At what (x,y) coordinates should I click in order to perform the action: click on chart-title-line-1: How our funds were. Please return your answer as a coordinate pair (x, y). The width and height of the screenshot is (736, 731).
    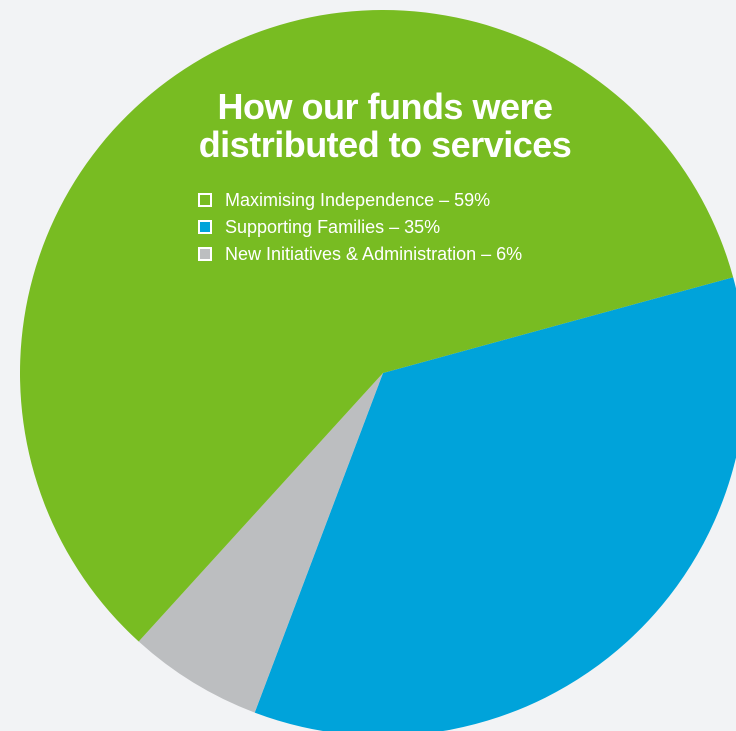
    Looking at the image, I should click on (385, 106).